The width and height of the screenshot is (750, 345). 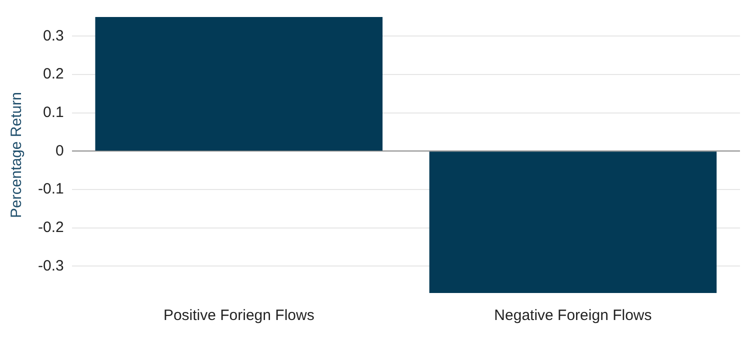 I want to click on x-tick-label: Negative Foreign Flows, so click(x=573, y=315).